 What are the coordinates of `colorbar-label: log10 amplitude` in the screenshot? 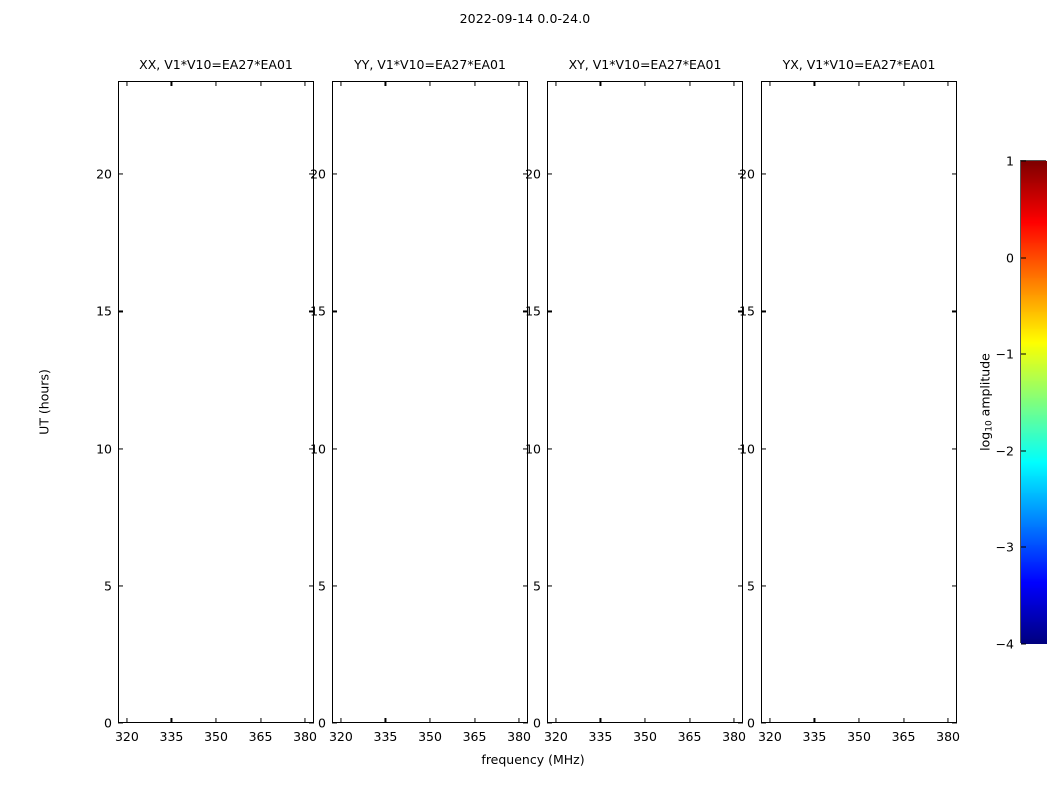 It's located at (986, 402).